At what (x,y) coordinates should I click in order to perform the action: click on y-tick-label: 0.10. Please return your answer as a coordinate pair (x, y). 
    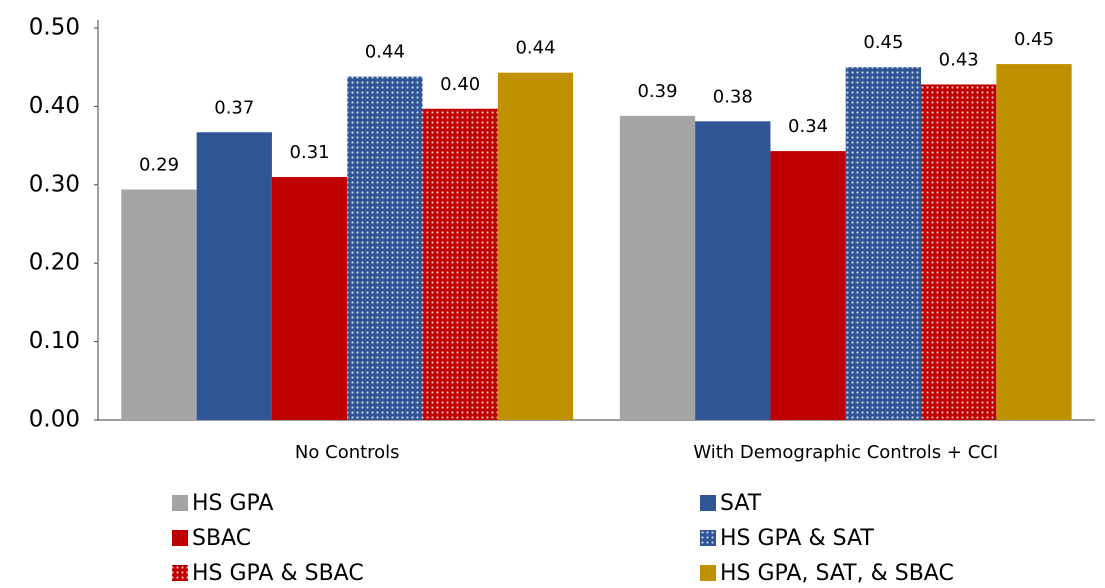
    Looking at the image, I should click on (54, 341).